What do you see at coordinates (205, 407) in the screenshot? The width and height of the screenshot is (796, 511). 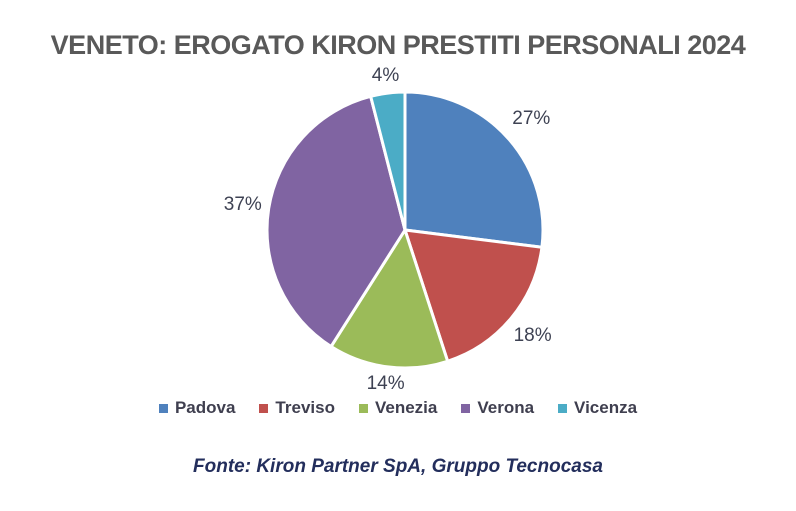 I see `legend-label-padova: Padova` at bounding box center [205, 407].